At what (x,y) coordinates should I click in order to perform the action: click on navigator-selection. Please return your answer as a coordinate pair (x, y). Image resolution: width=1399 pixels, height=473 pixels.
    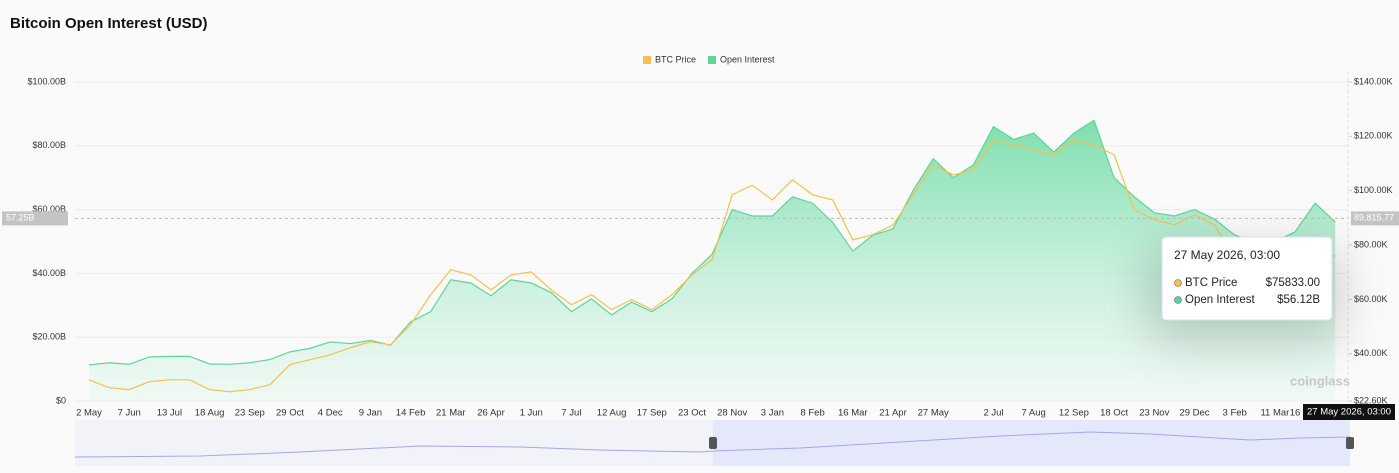
    Looking at the image, I should click on (1031, 443).